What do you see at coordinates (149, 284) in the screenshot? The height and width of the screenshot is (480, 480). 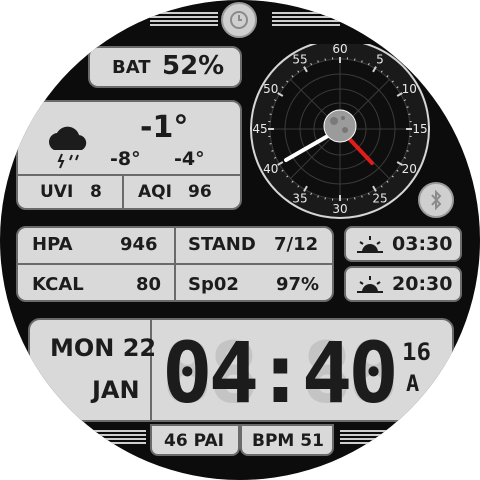 I see `kcal-value: 80` at bounding box center [149, 284].